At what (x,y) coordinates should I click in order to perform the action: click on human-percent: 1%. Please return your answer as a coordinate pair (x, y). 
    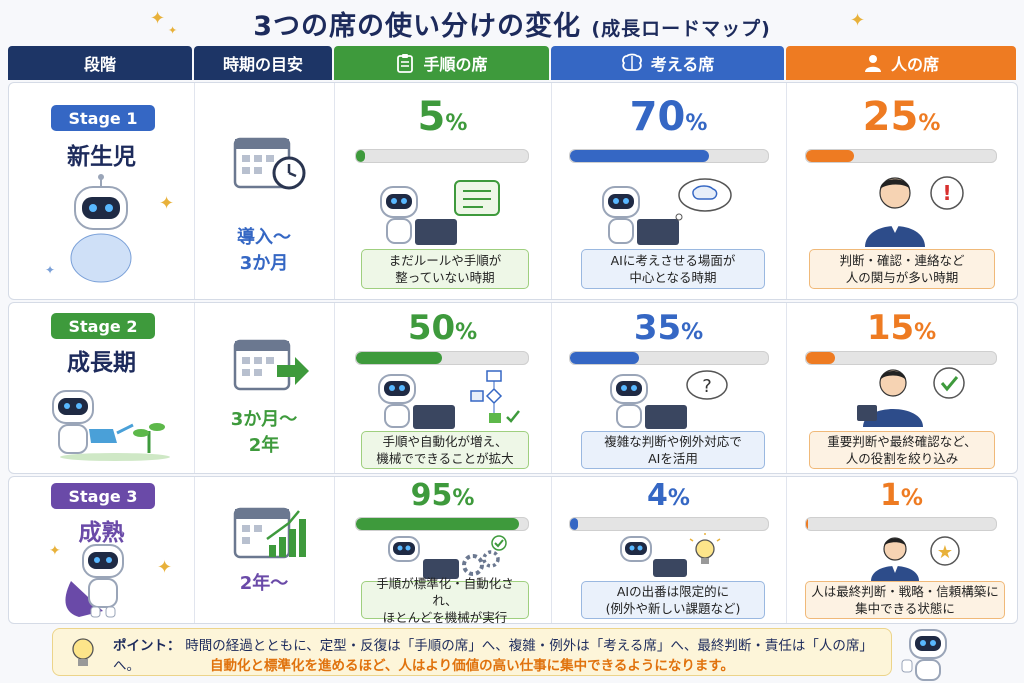
    Looking at the image, I should click on (901, 495).